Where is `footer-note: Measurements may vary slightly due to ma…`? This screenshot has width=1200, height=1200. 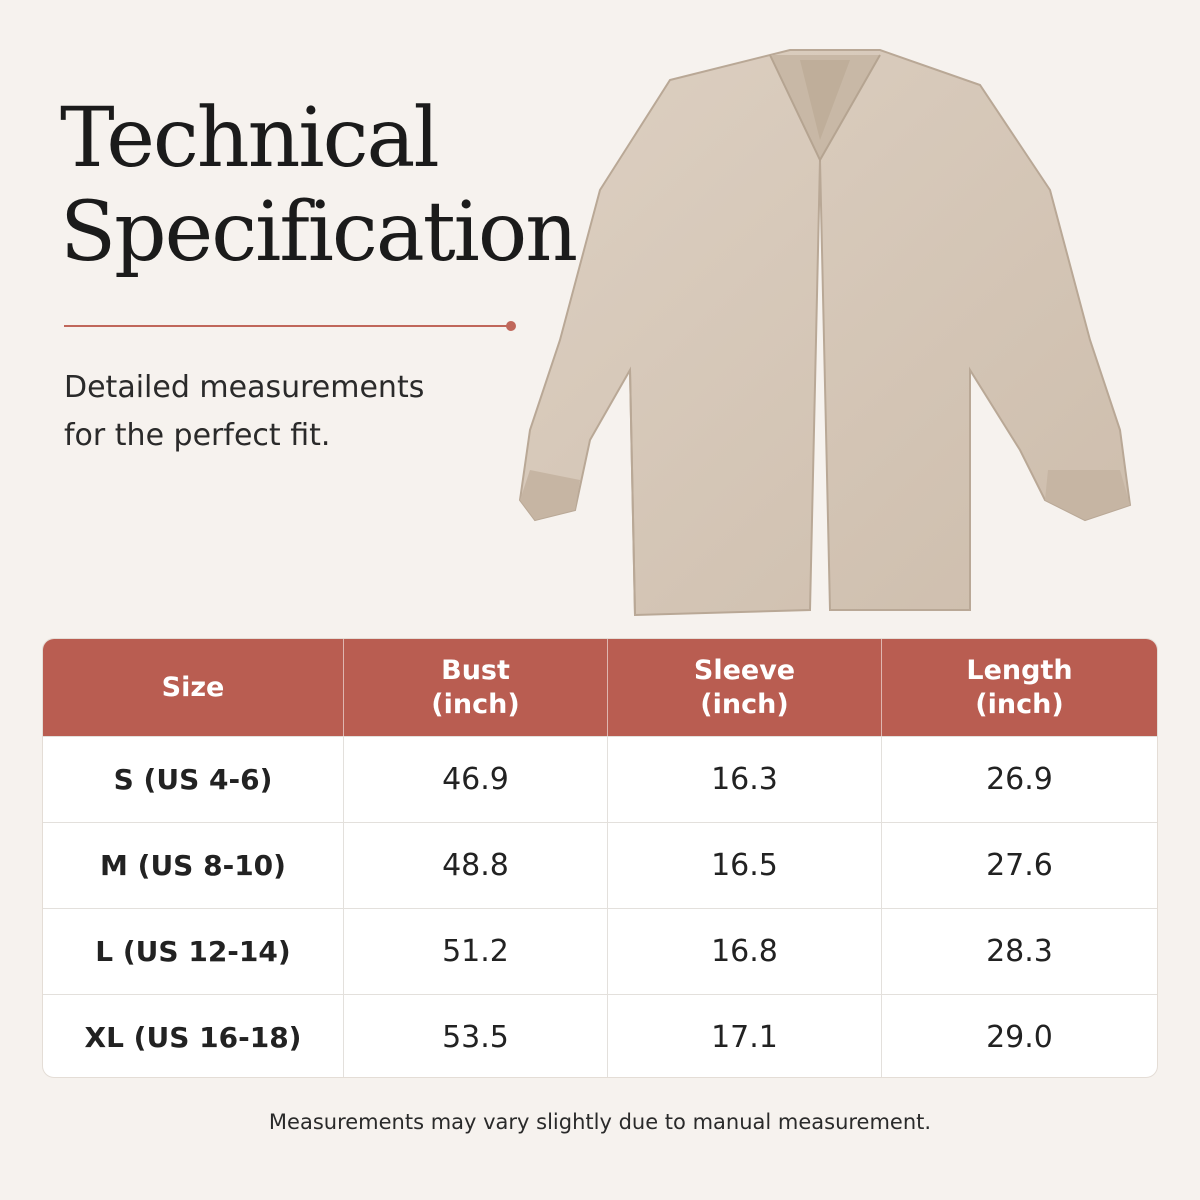 footer-note: Measurements may vary slightly due to ma… is located at coordinates (600, 1122).